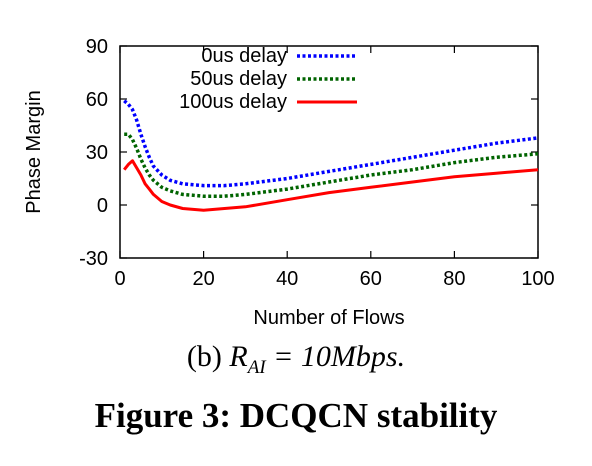 The width and height of the screenshot is (592, 466). I want to click on y-tick-label: 0, so click(102, 206).